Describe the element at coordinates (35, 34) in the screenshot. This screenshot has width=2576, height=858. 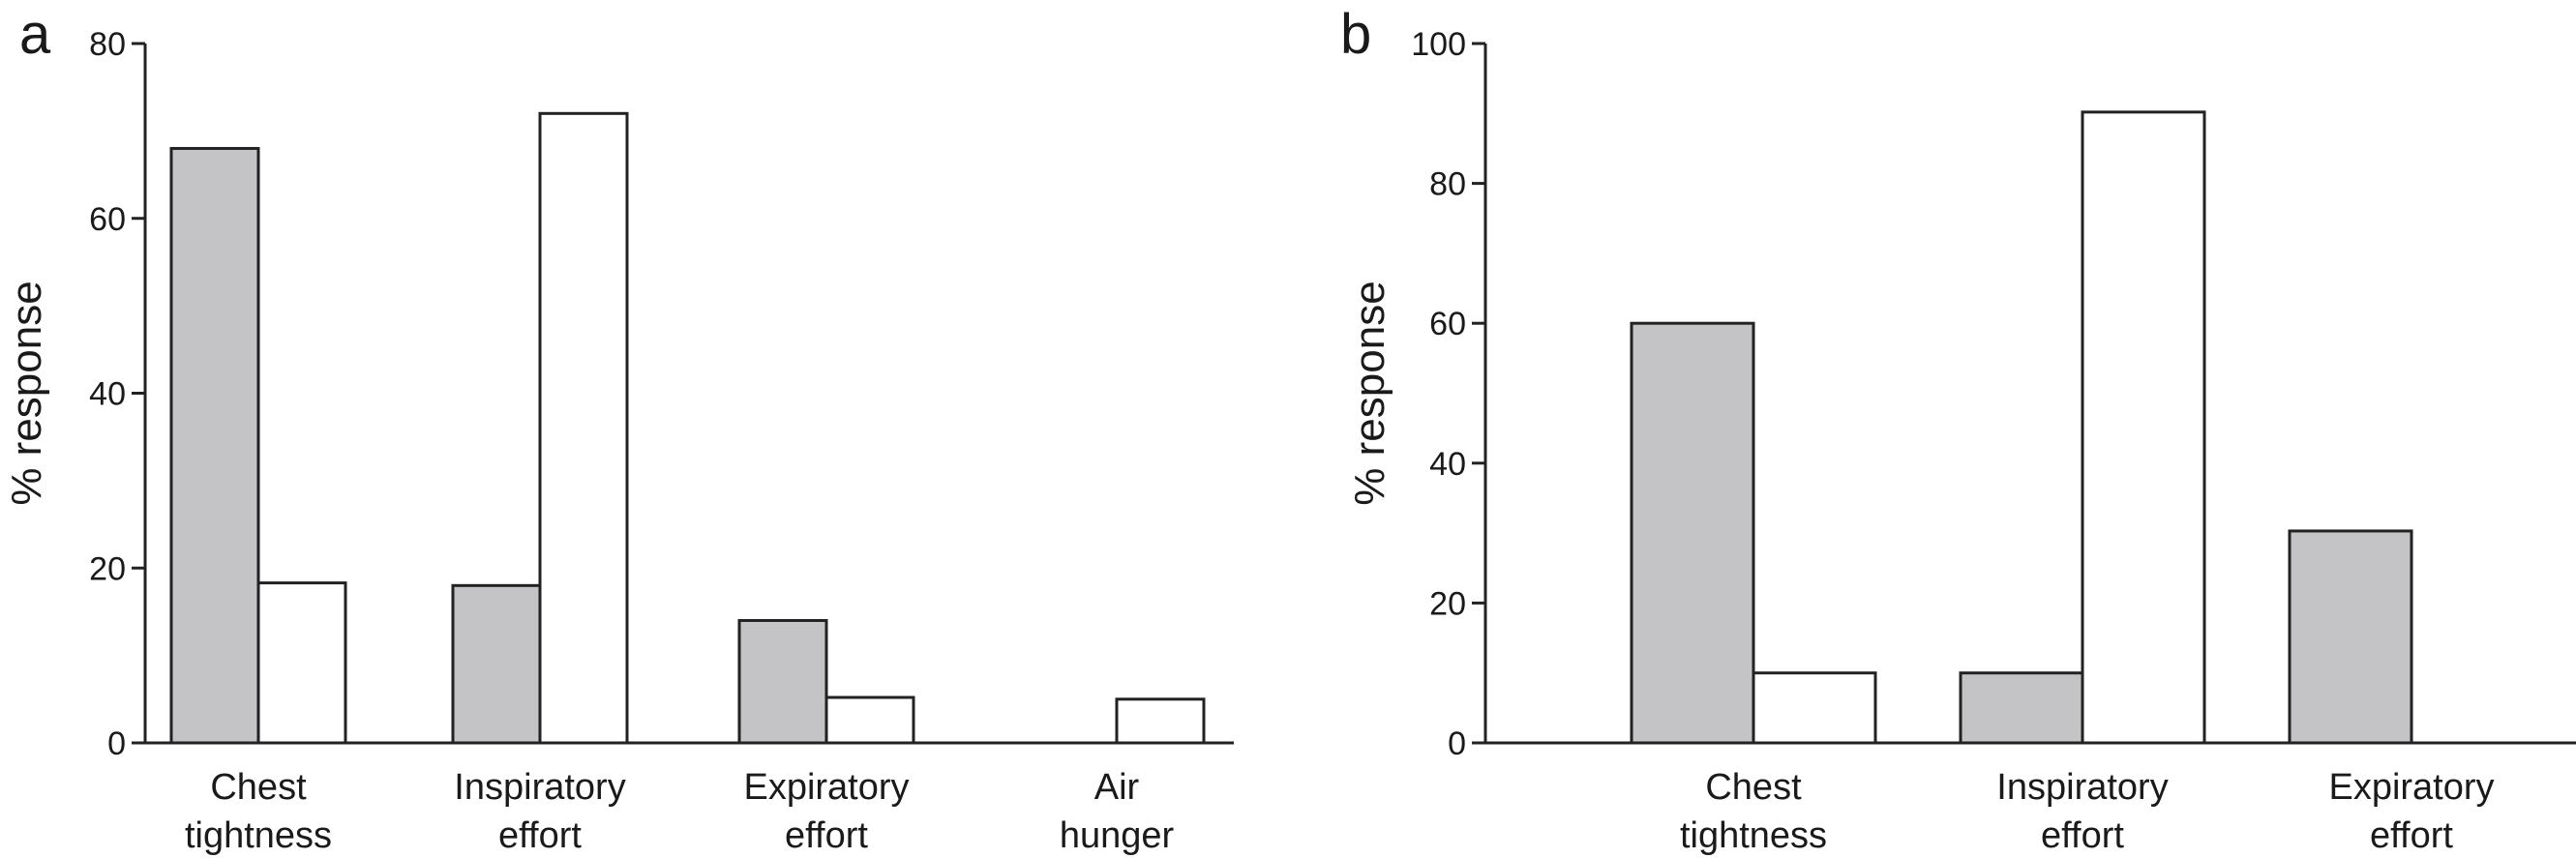
I see `panel-letter: a` at that location.